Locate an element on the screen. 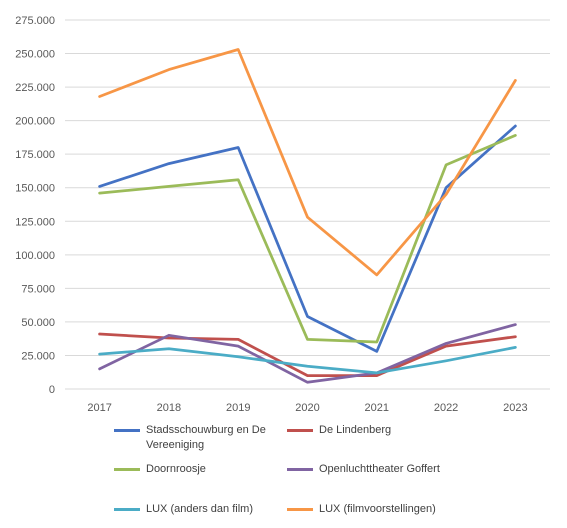 The width and height of the screenshot is (567, 528). x-tick-label: 2021 is located at coordinates (377, 408).